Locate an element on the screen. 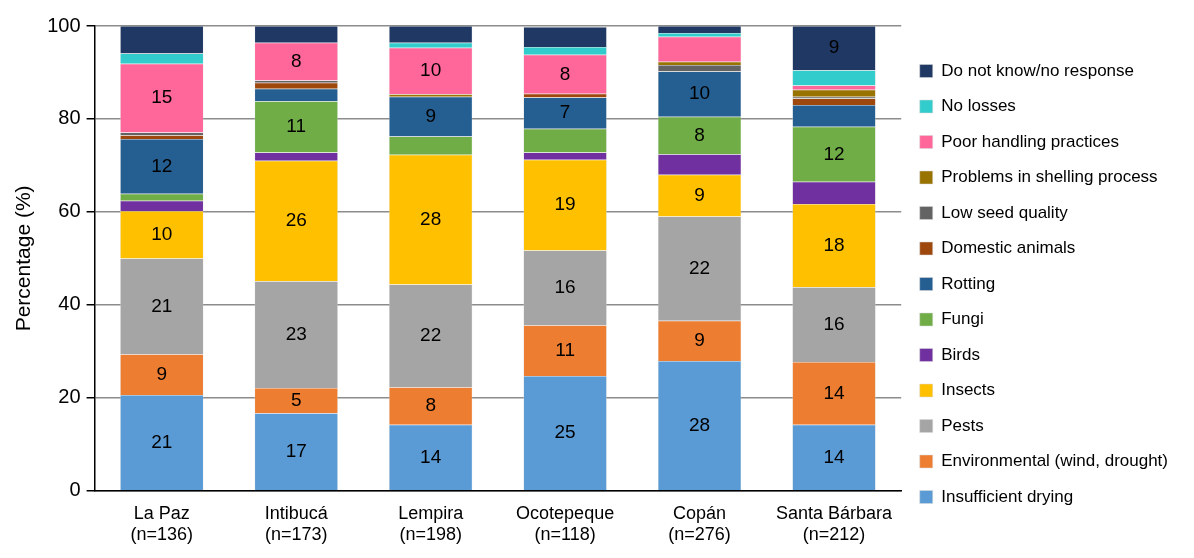  x-tick-label: Intibucá (n=173) is located at coordinates (296, 523).